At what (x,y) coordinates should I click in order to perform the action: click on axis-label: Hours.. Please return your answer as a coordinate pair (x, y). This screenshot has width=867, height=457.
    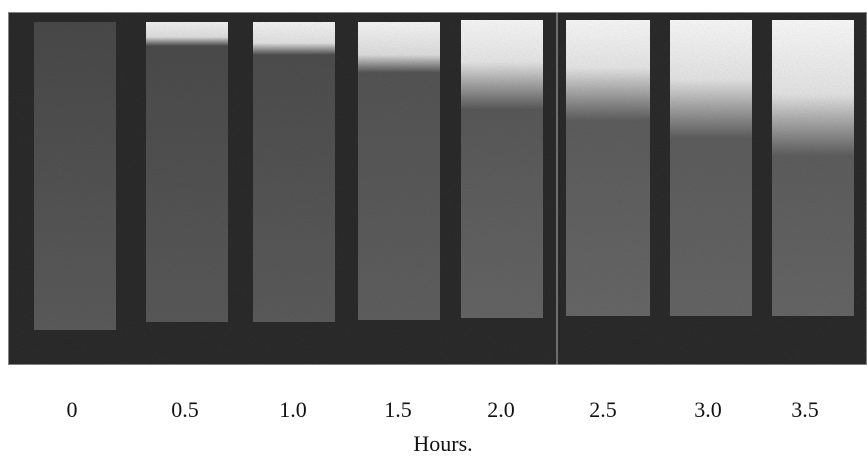
    Looking at the image, I should click on (442, 443).